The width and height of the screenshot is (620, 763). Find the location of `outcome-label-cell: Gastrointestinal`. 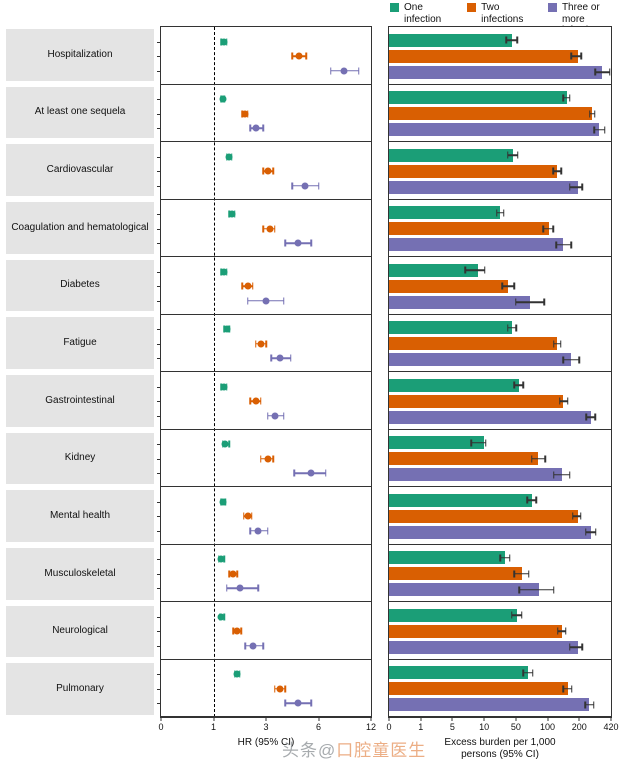

outcome-label-cell: Gastrointestinal is located at coordinates (80, 401).